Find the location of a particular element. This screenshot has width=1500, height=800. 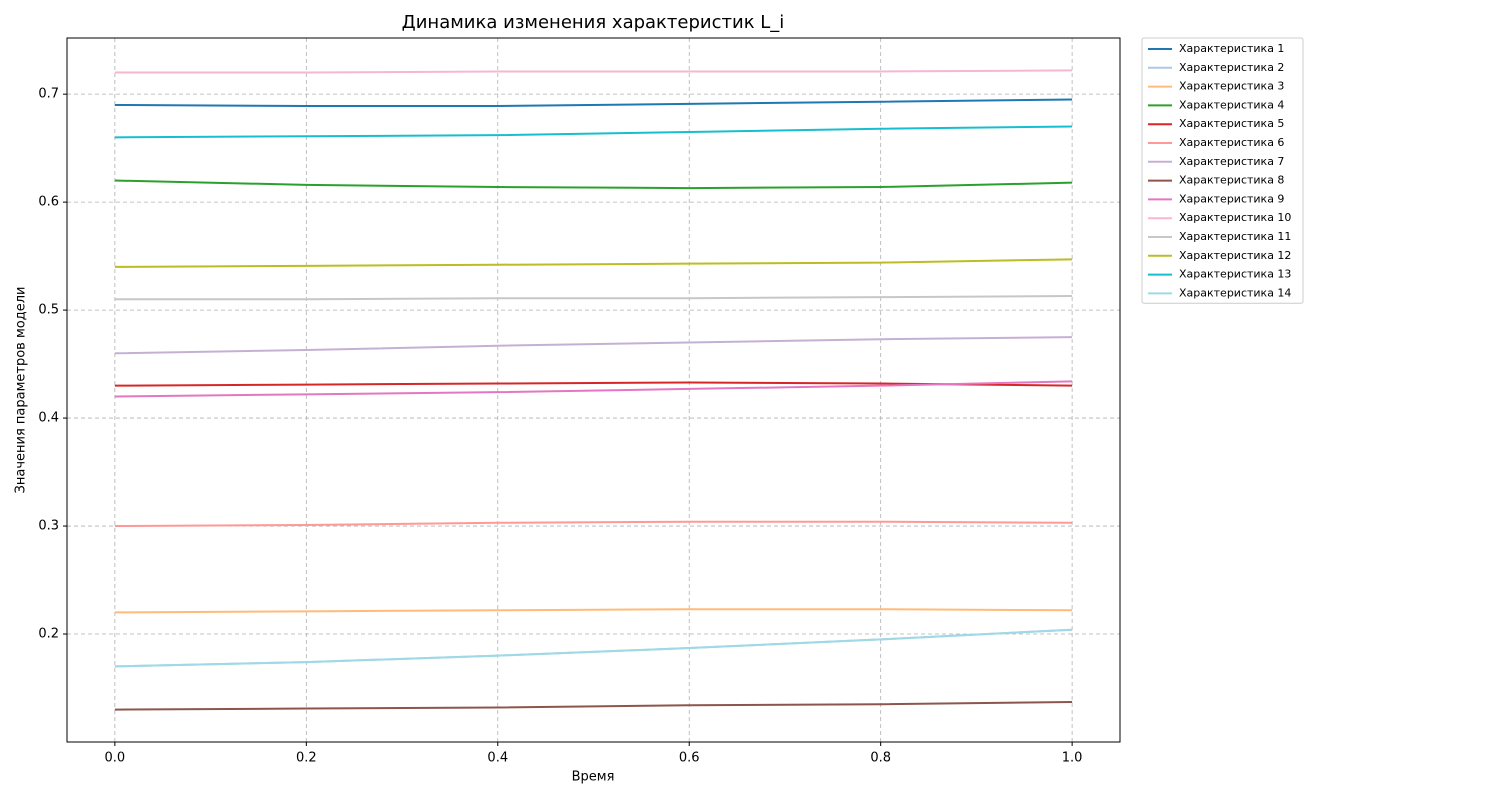

legend-label: Характеристика 14 is located at coordinates (1235, 292).